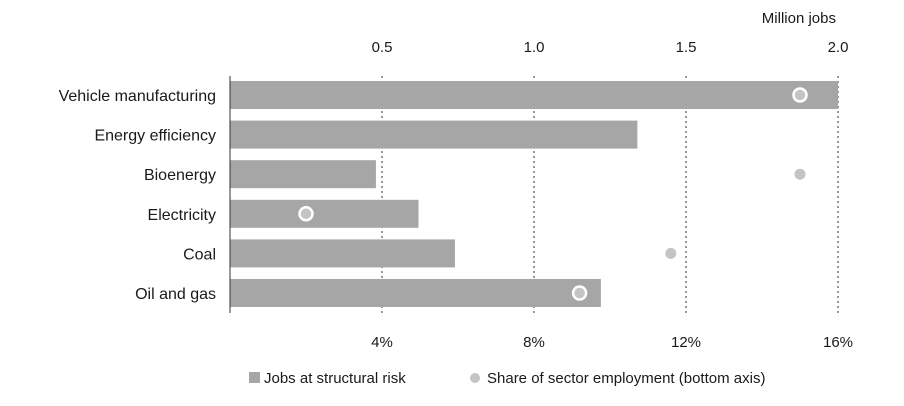  What do you see at coordinates (475, 378) in the screenshot?
I see `legend-dot-swatch` at bounding box center [475, 378].